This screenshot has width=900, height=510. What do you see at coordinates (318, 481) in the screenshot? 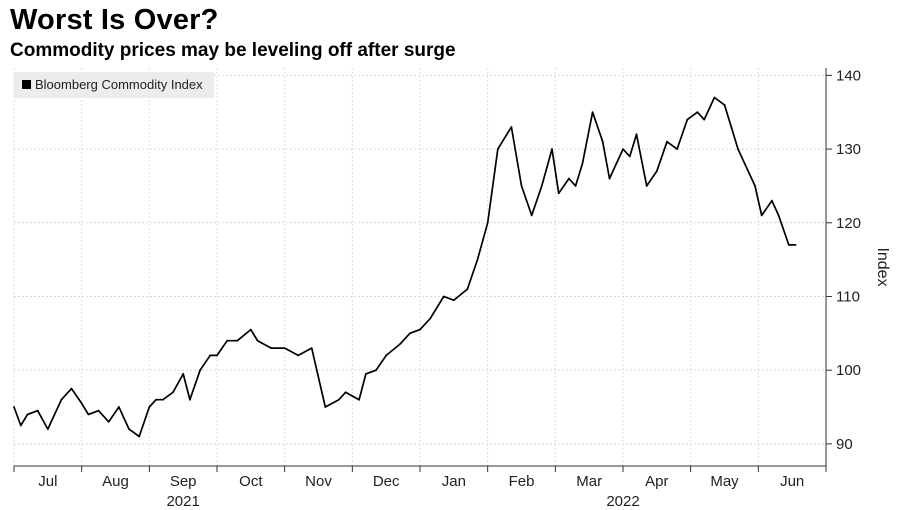
I see `x-tick-label-nov: Nov` at bounding box center [318, 481].